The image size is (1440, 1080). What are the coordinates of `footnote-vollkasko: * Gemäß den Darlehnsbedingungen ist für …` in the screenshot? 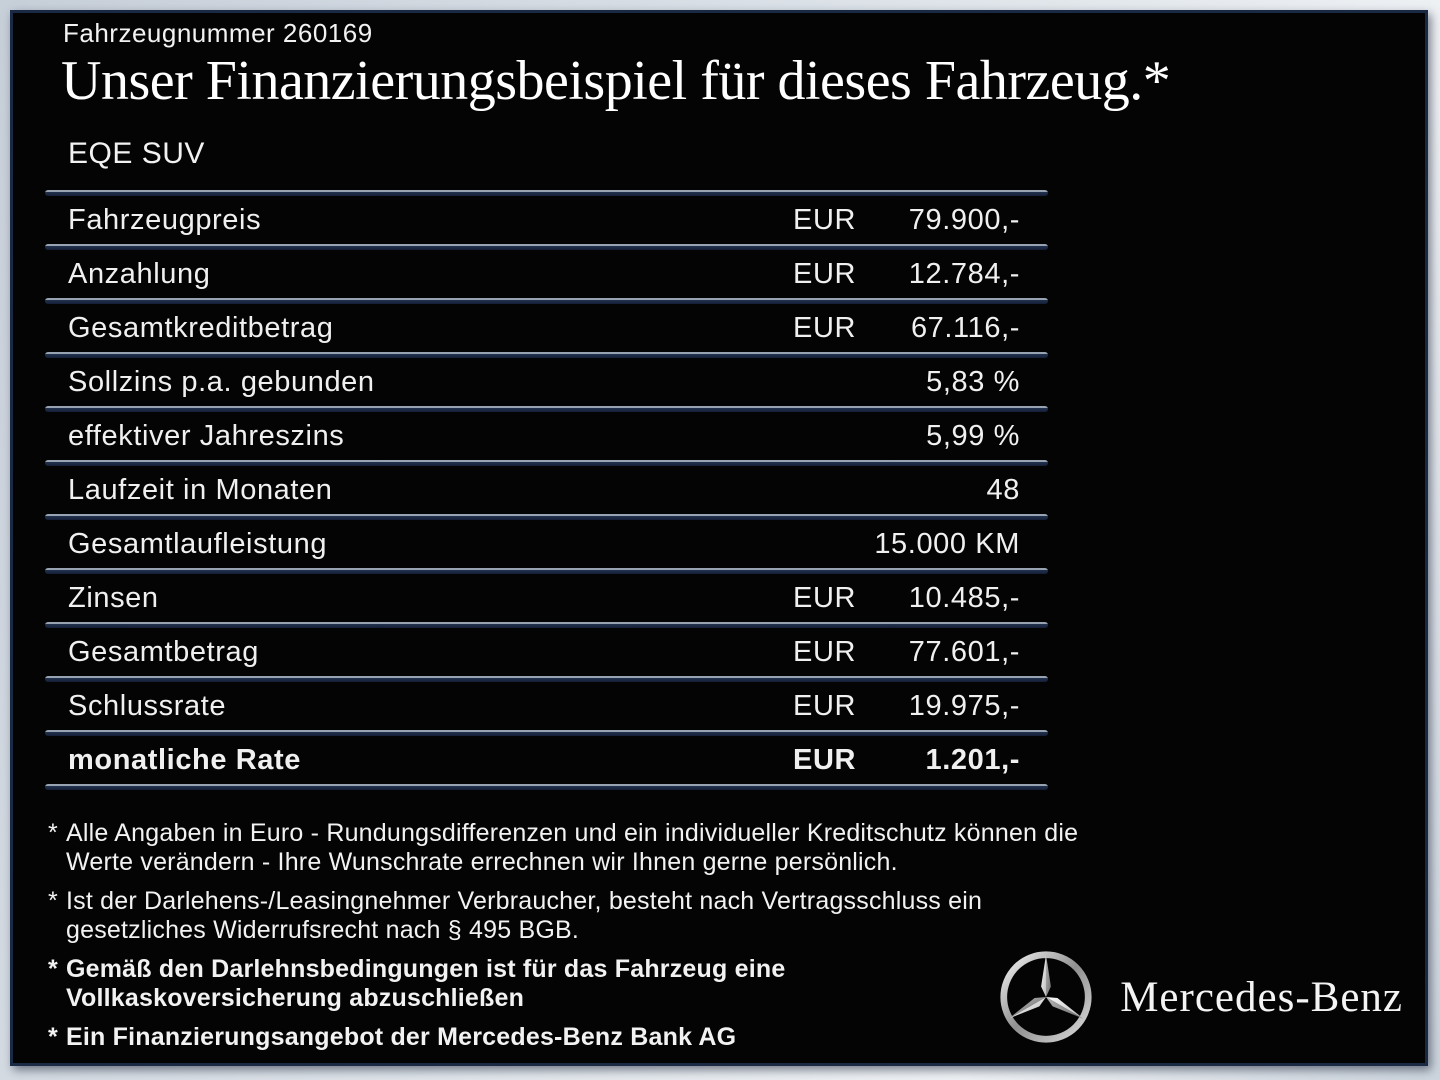 It's located at (563, 984).